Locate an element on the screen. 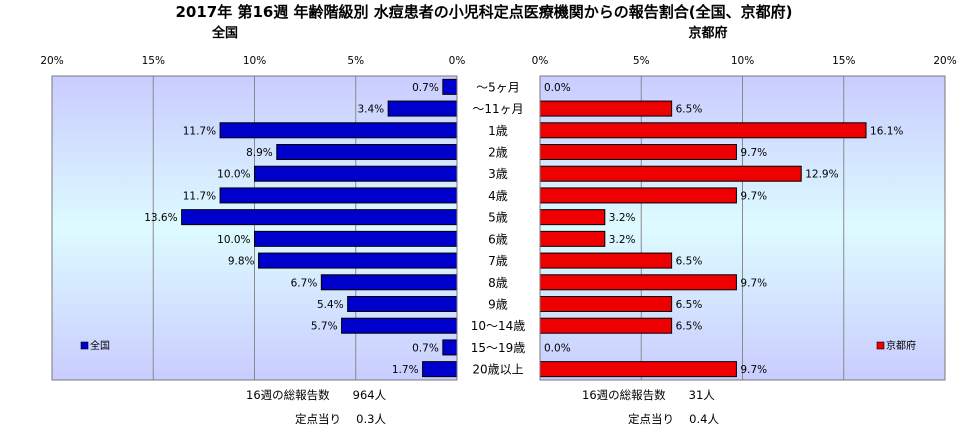  category-label: 8歳 is located at coordinates (498, 283).